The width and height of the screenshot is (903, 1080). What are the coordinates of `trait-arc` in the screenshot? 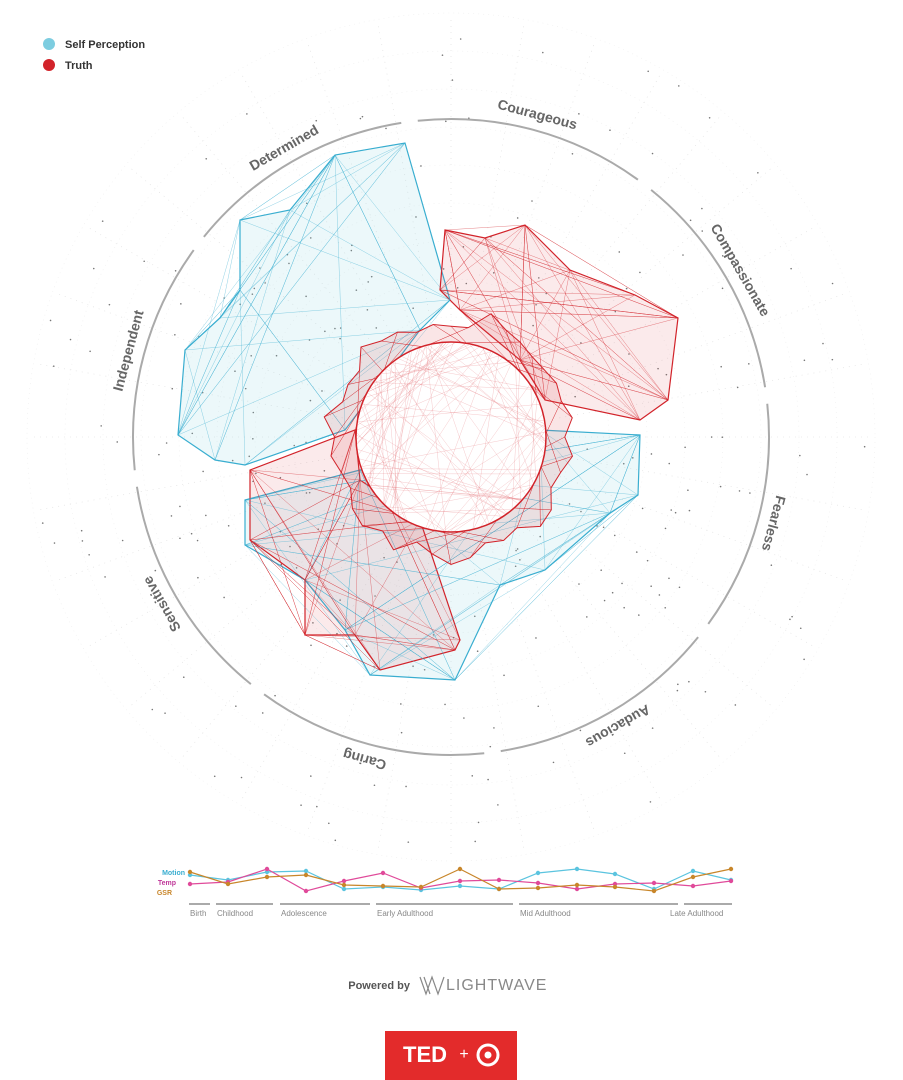 It's located at (708, 288).